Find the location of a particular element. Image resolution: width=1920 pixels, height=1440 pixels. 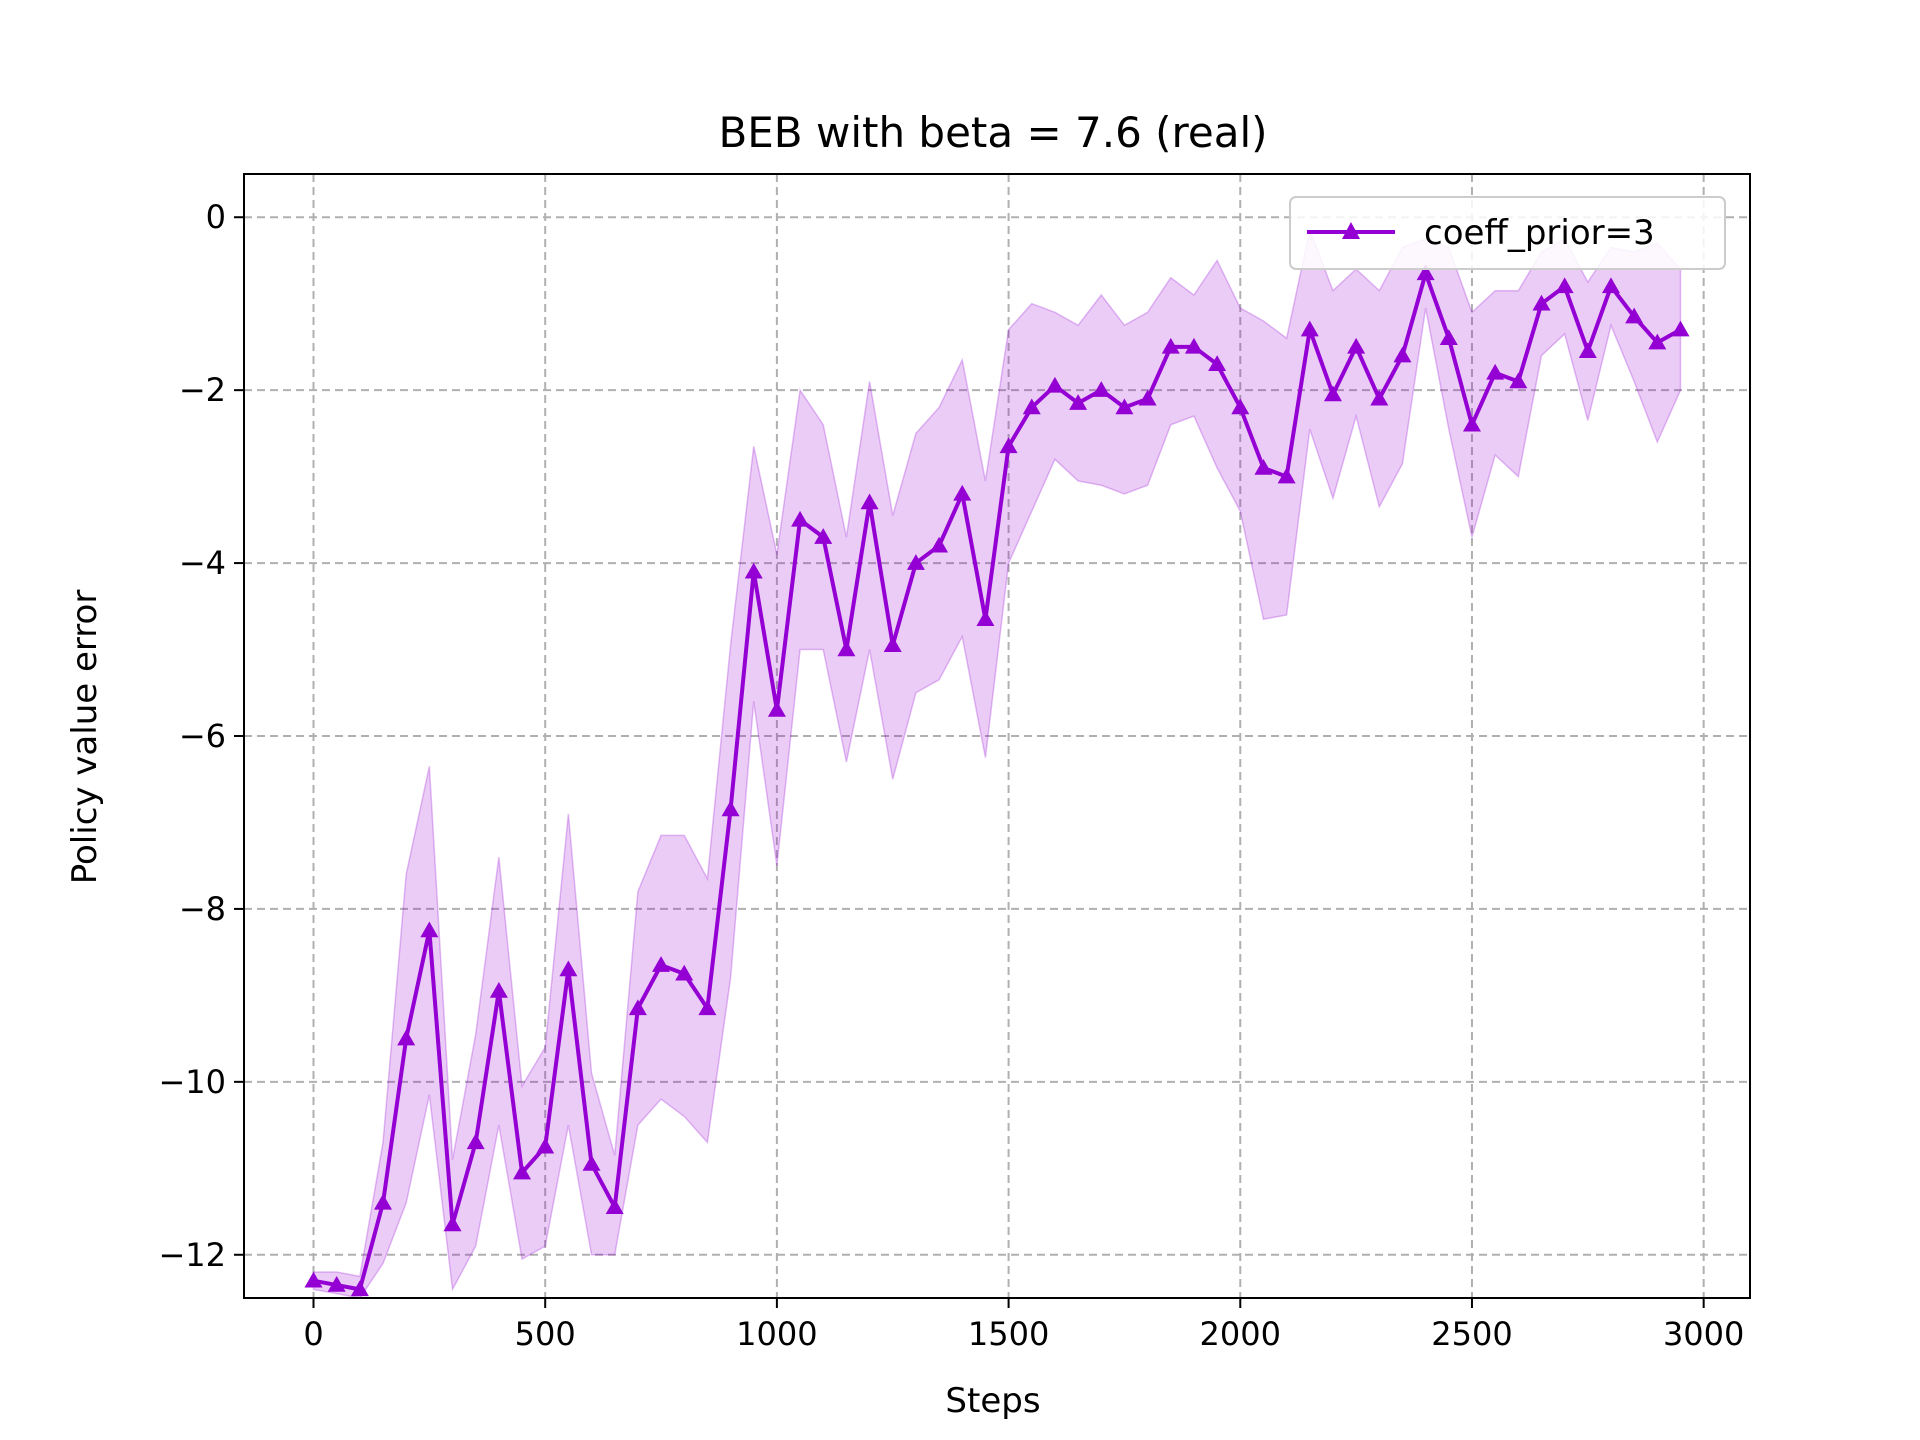

x-tick-label: 1500 is located at coordinates (1008, 1334).